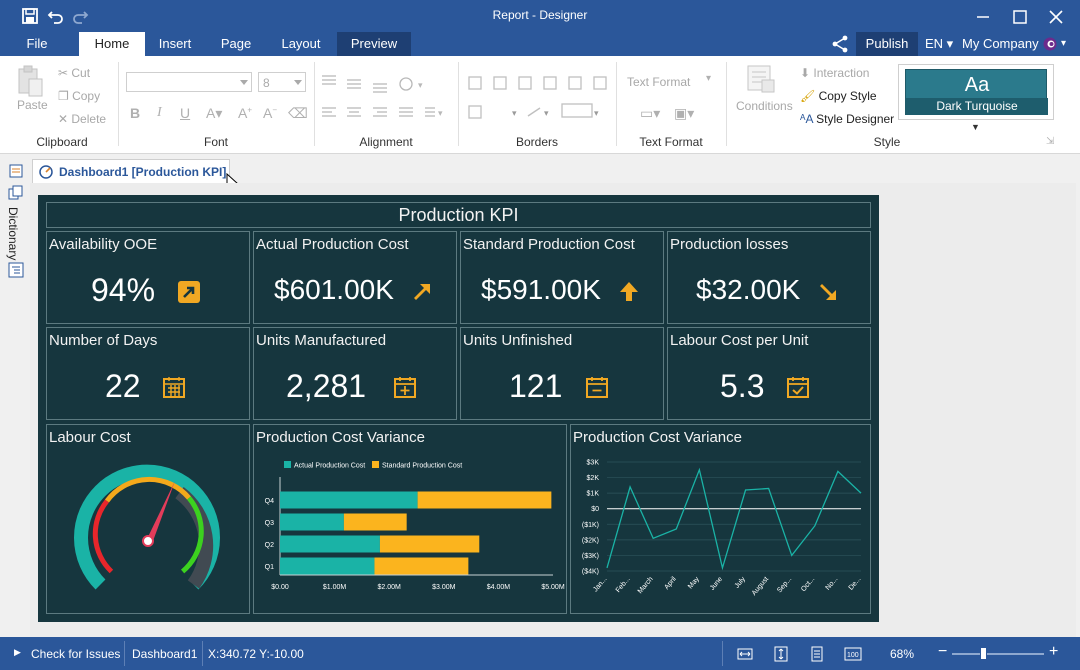 The height and width of the screenshot is (670, 1080). What do you see at coordinates (355, 373) in the screenshot?
I see `kpi-card: Units Manufactured 2,281` at bounding box center [355, 373].